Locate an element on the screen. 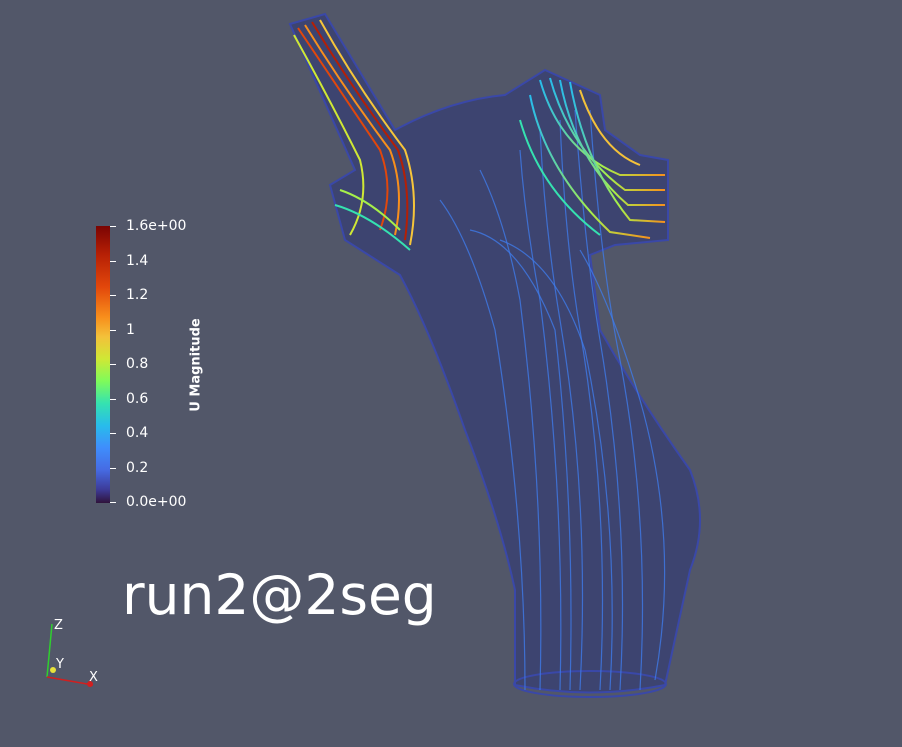 This screenshot has height=747, width=902. axis-z-label: Z is located at coordinates (58, 625).